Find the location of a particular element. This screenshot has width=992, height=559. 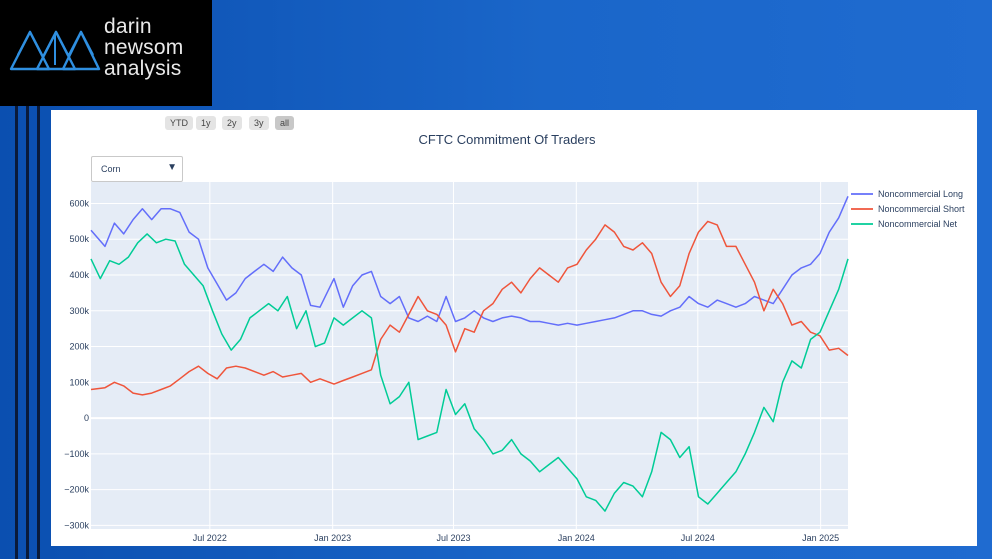

y-tick-label: −100k is located at coordinates (76, 454).